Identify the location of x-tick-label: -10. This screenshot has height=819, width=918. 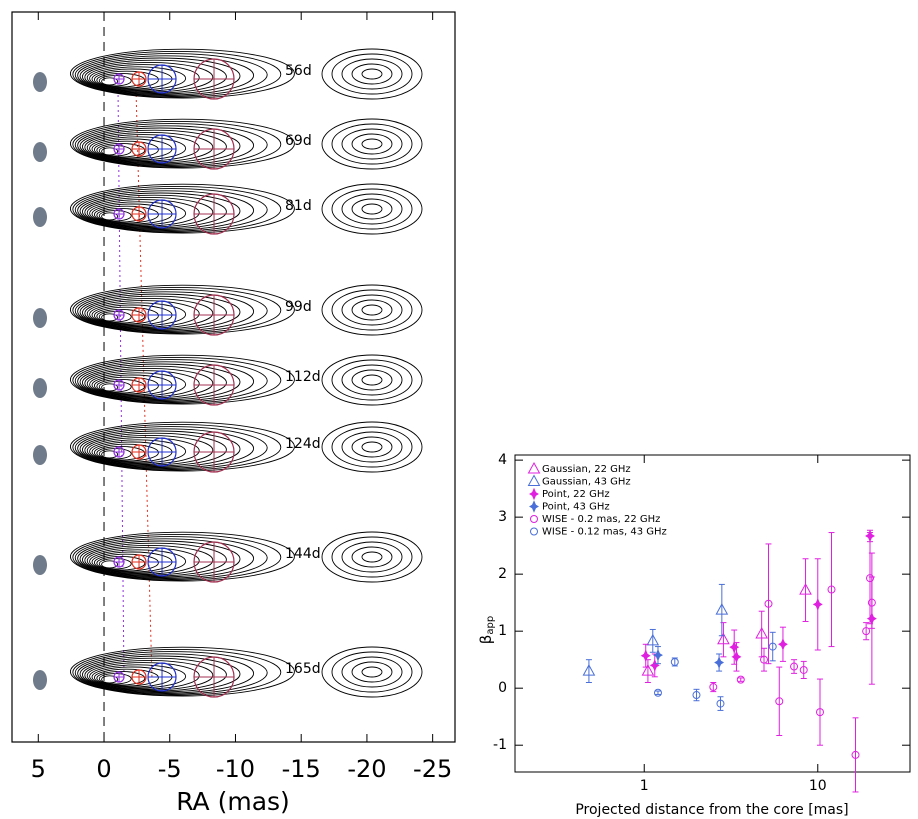
(235, 769).